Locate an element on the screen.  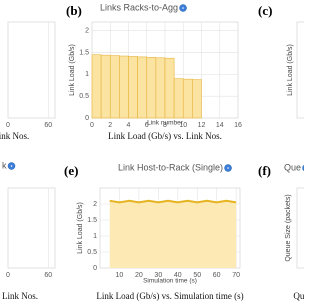
chart-title: Links Racks-to-Agg is located at coordinates (139, 7).